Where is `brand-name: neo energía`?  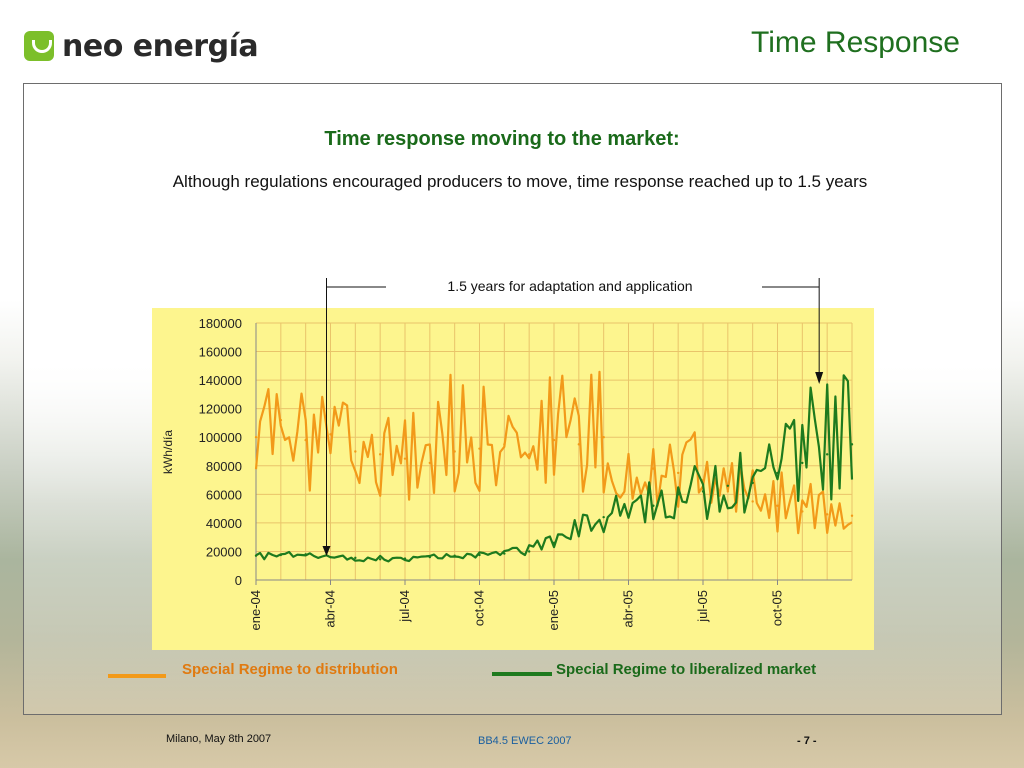
brand-name: neo energía is located at coordinates (160, 46).